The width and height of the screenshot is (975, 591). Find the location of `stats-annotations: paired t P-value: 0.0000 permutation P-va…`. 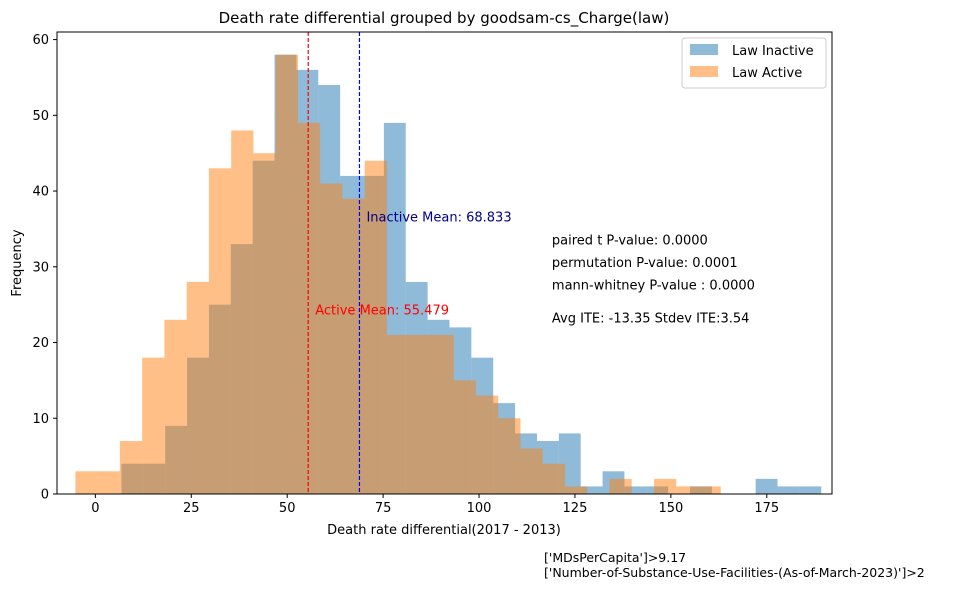

stats-annotations: paired t P-value: 0.0000 permutation P-va… is located at coordinates (653, 279).